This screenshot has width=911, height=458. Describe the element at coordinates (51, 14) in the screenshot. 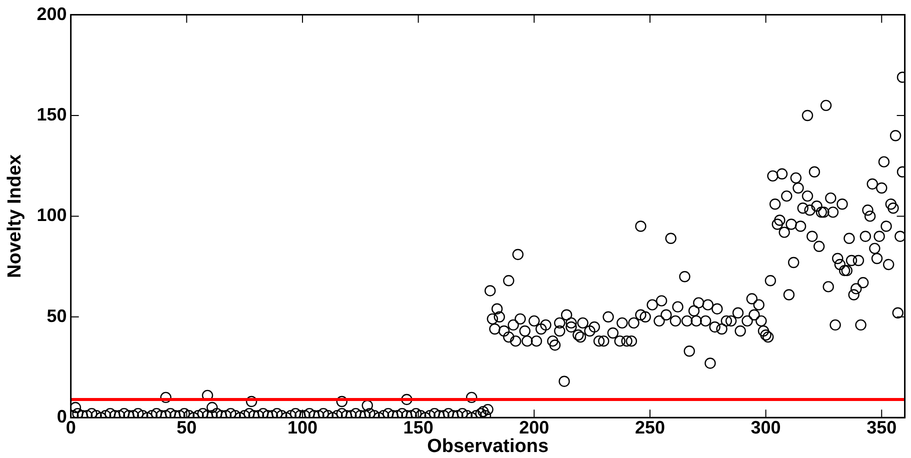

I see `y-tick-label: 200` at that location.